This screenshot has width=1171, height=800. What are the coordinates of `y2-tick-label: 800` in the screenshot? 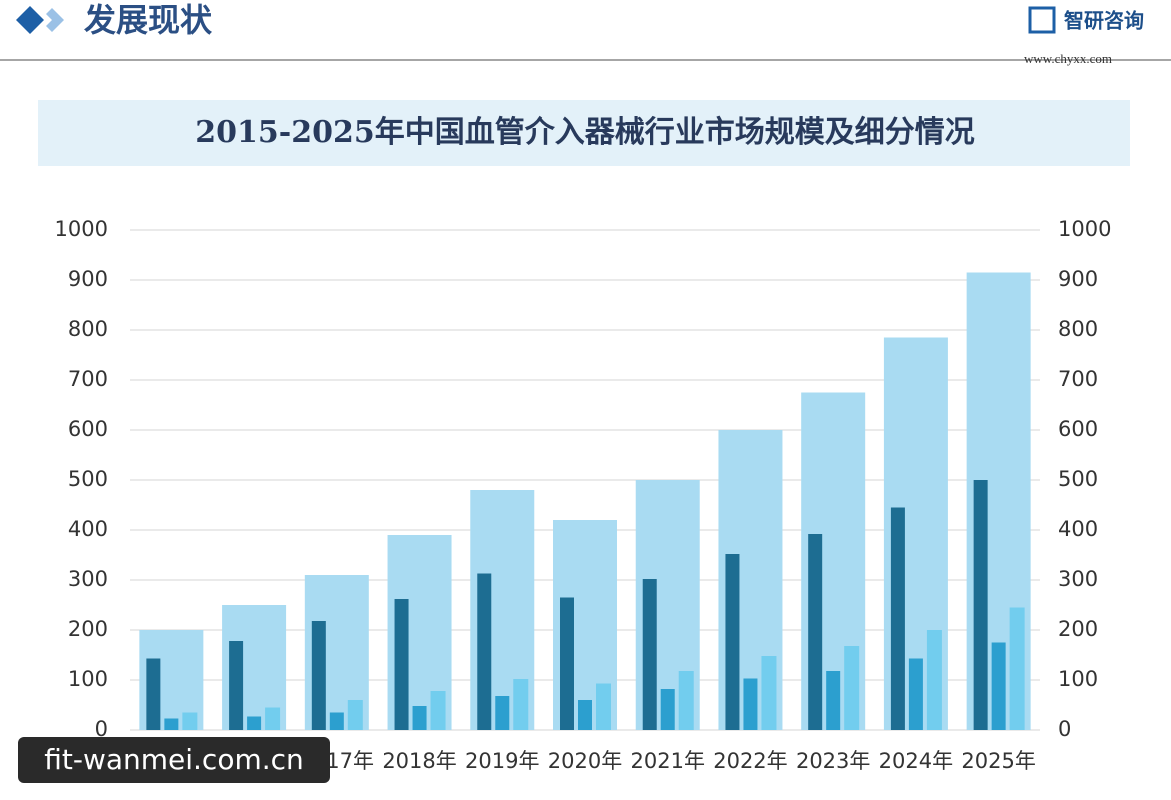 It's located at (1078, 329).